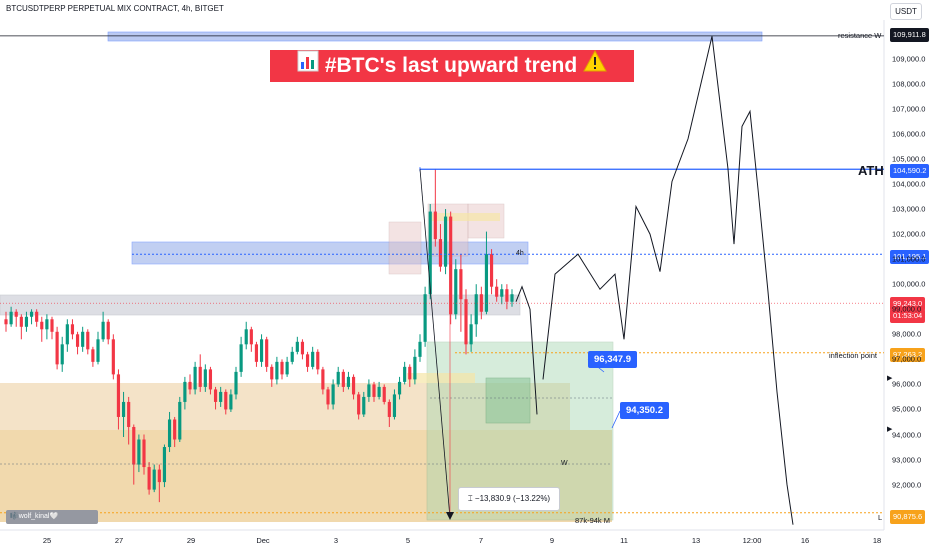 This screenshot has width=932, height=550. What do you see at coordinates (907, 359) in the screenshot?
I see `y-tick-label: 97,000.0` at bounding box center [907, 359].